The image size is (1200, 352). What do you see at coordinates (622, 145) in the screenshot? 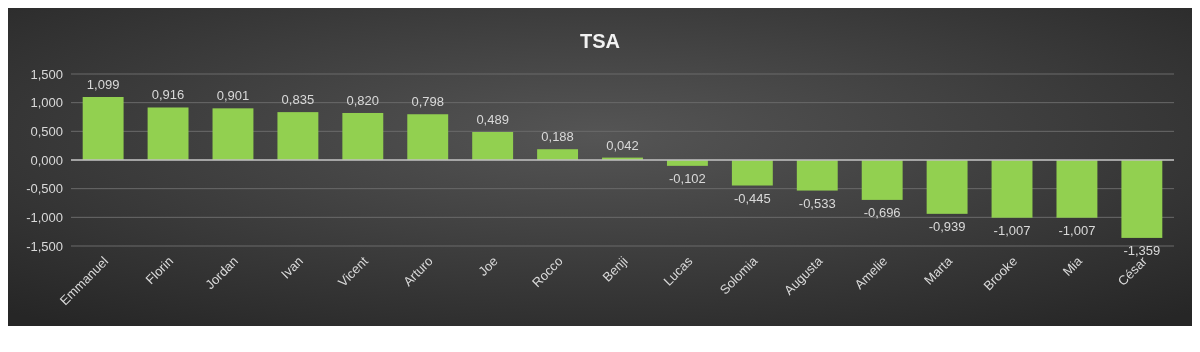
I see `data-label: 0,042` at bounding box center [622, 145].